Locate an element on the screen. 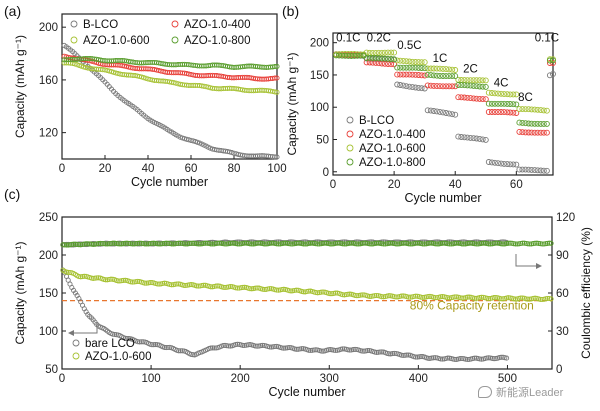 This screenshot has width=600, height=411. x-tick-label: 100 is located at coordinates (150, 379).